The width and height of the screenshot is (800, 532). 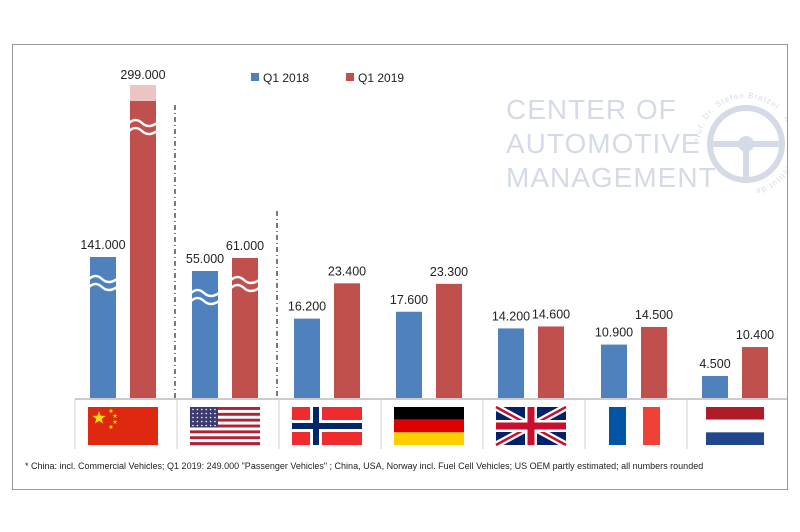 What do you see at coordinates (225, 426) in the screenshot?
I see `flag-usa-icon` at bounding box center [225, 426].